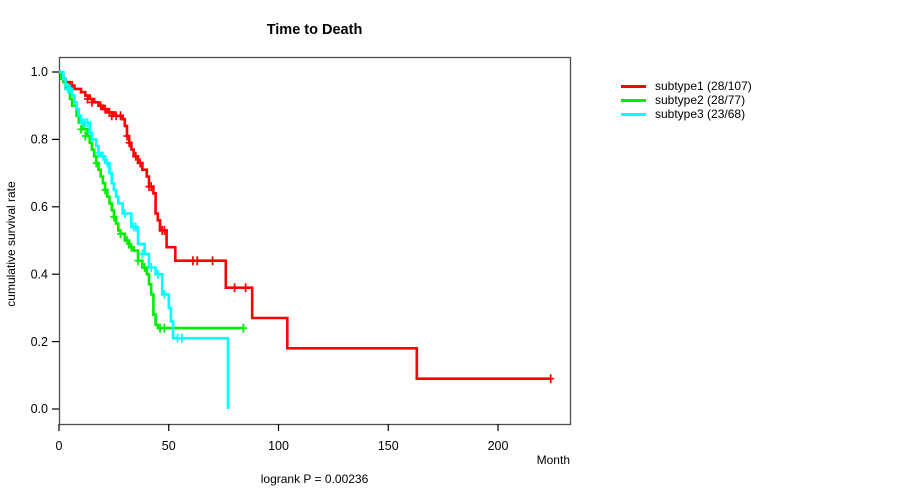  Describe the element at coordinates (11, 244) in the screenshot. I see `y-axis-title: cumulative survival rate` at that location.